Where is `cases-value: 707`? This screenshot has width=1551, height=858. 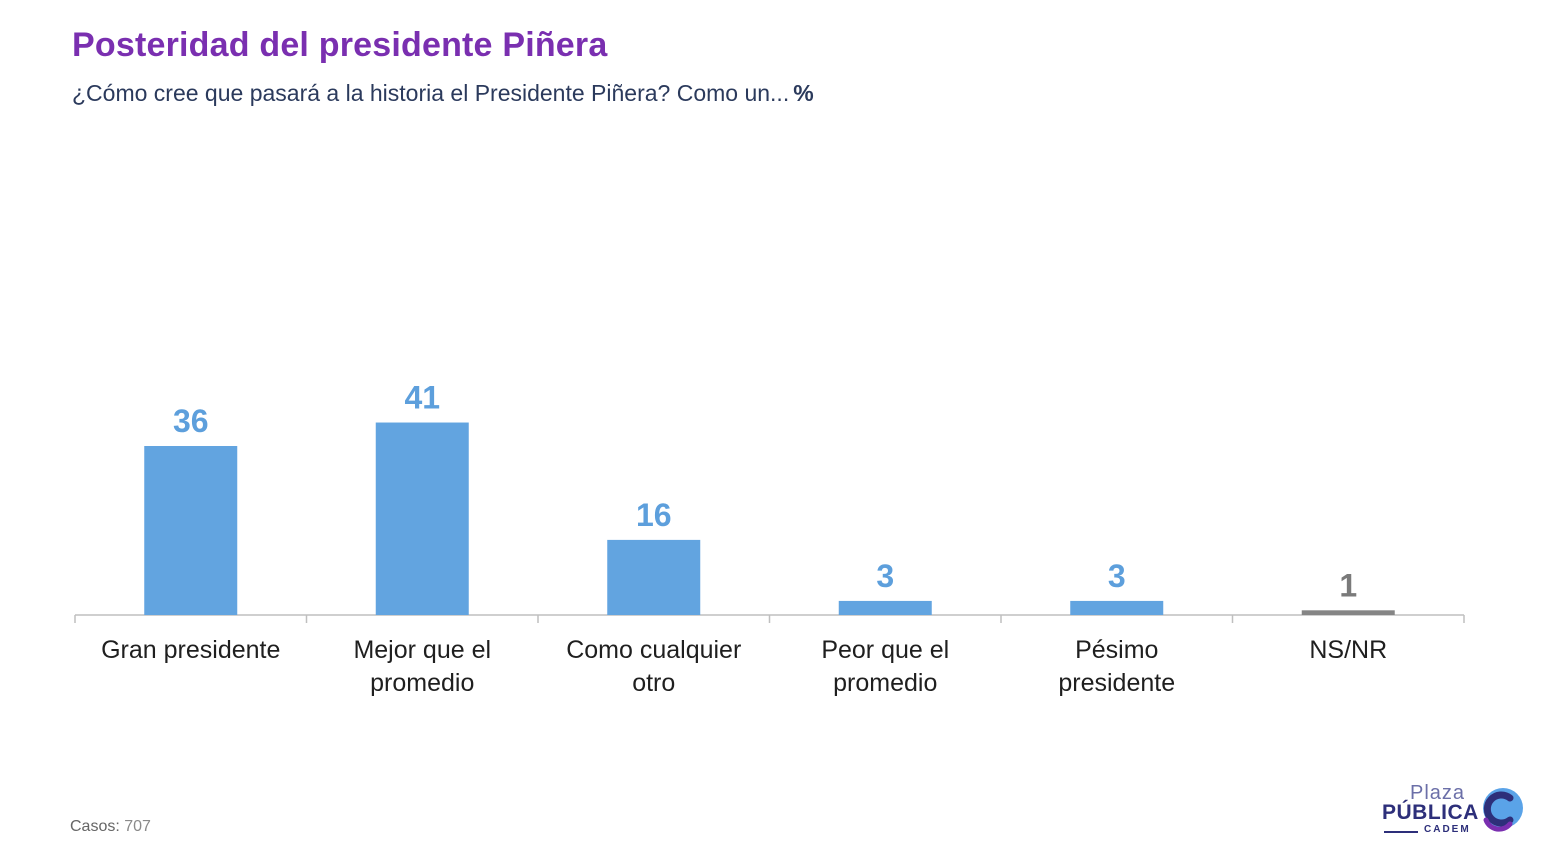
cases-value: 707 is located at coordinates (137, 826).